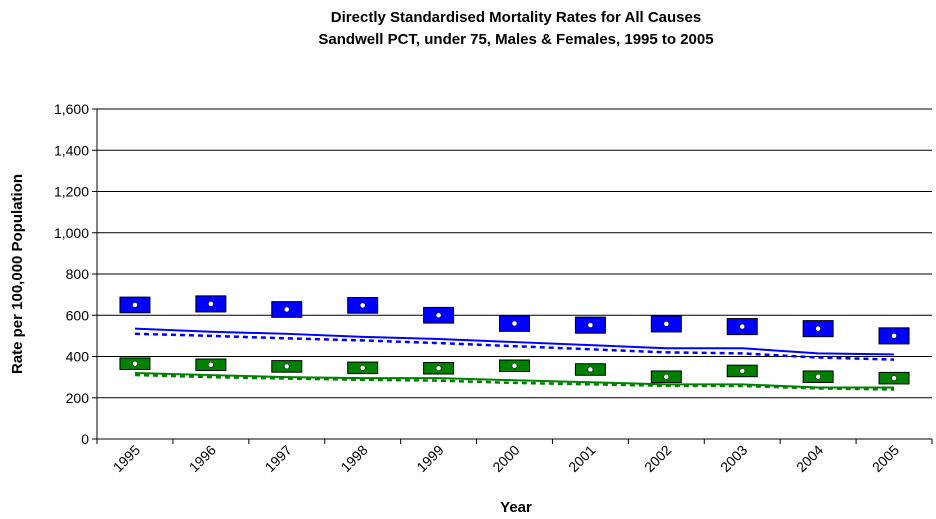  What do you see at coordinates (78, 274) in the screenshot?
I see `y-tick-label: 800` at bounding box center [78, 274].